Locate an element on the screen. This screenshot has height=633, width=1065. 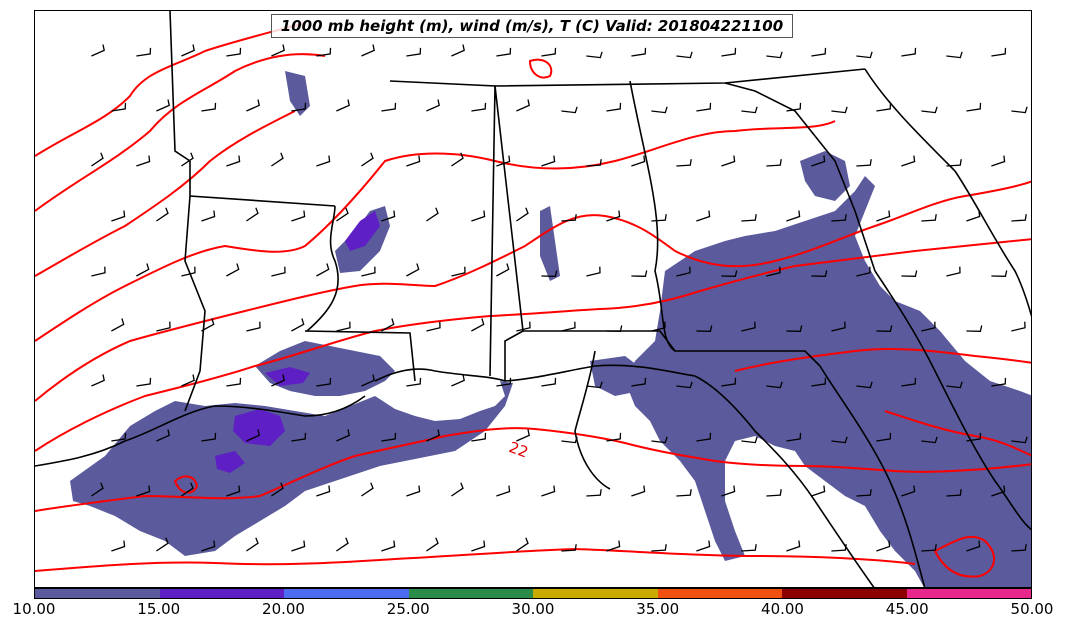
shading-region-alabama-strip is located at coordinates (550, 243).